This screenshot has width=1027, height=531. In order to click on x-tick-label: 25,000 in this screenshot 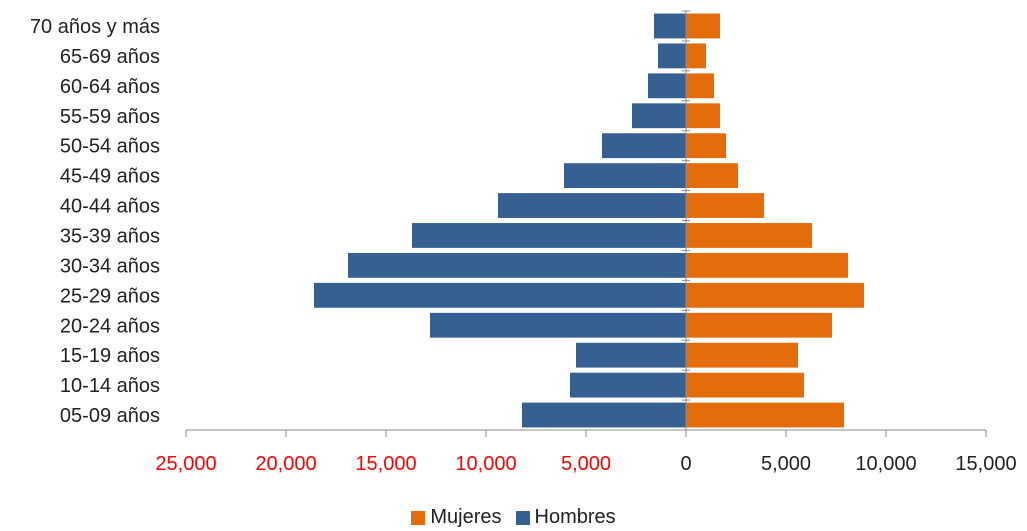, I will do `click(185, 464)`.